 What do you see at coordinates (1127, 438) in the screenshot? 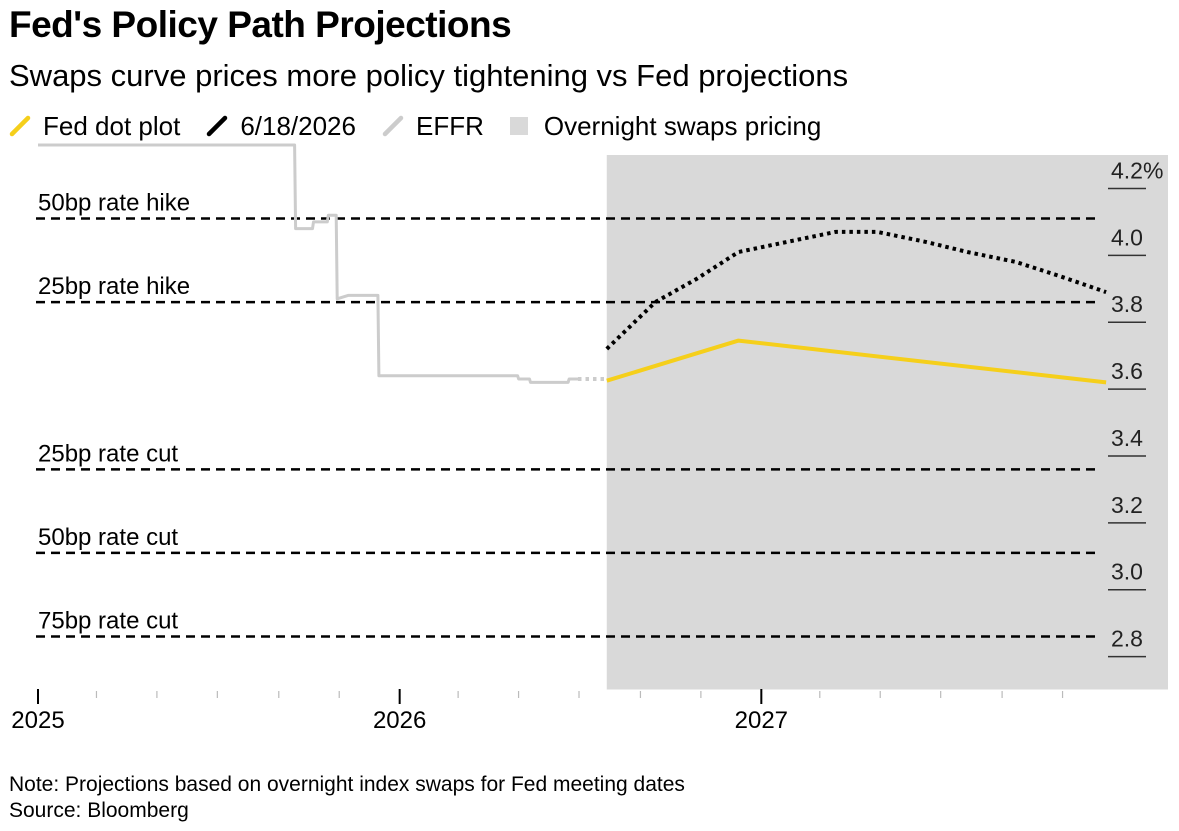
I see `y-tick-label-4: 3.4` at bounding box center [1127, 438].